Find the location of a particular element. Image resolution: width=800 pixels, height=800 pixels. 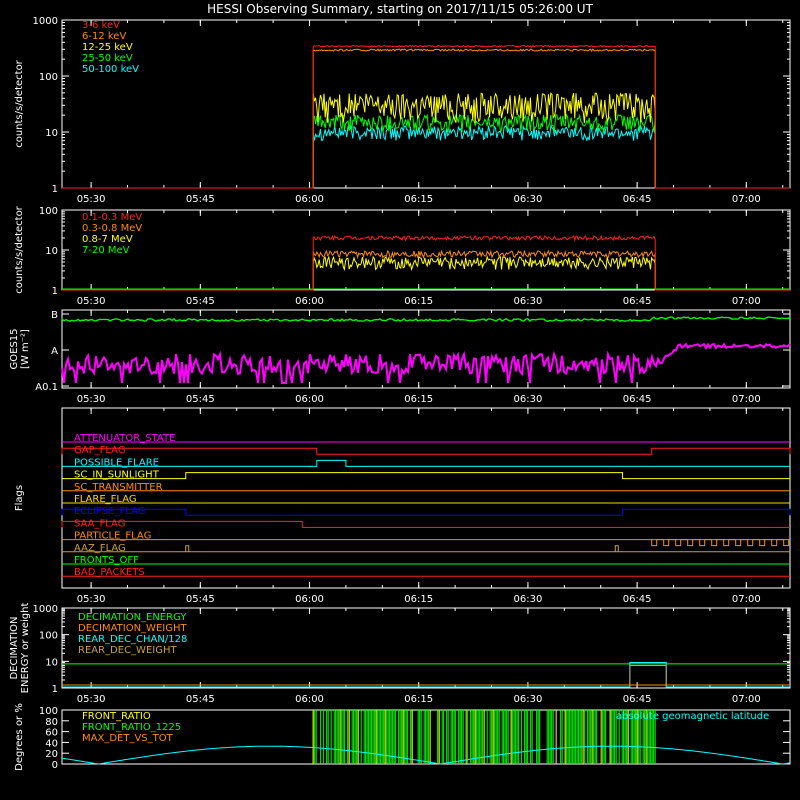

flag-label: FLARE_FLAG is located at coordinates (105, 499).